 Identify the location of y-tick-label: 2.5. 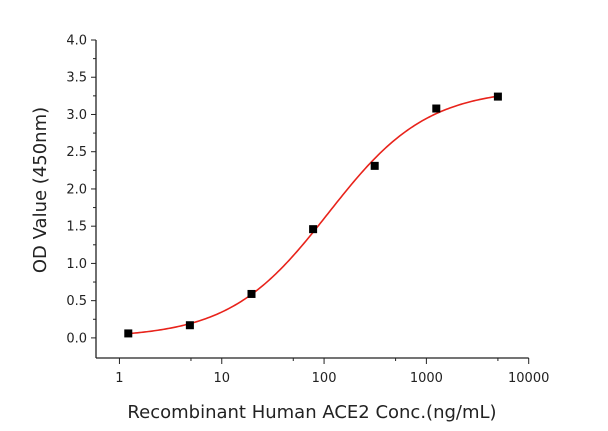
(76, 152).